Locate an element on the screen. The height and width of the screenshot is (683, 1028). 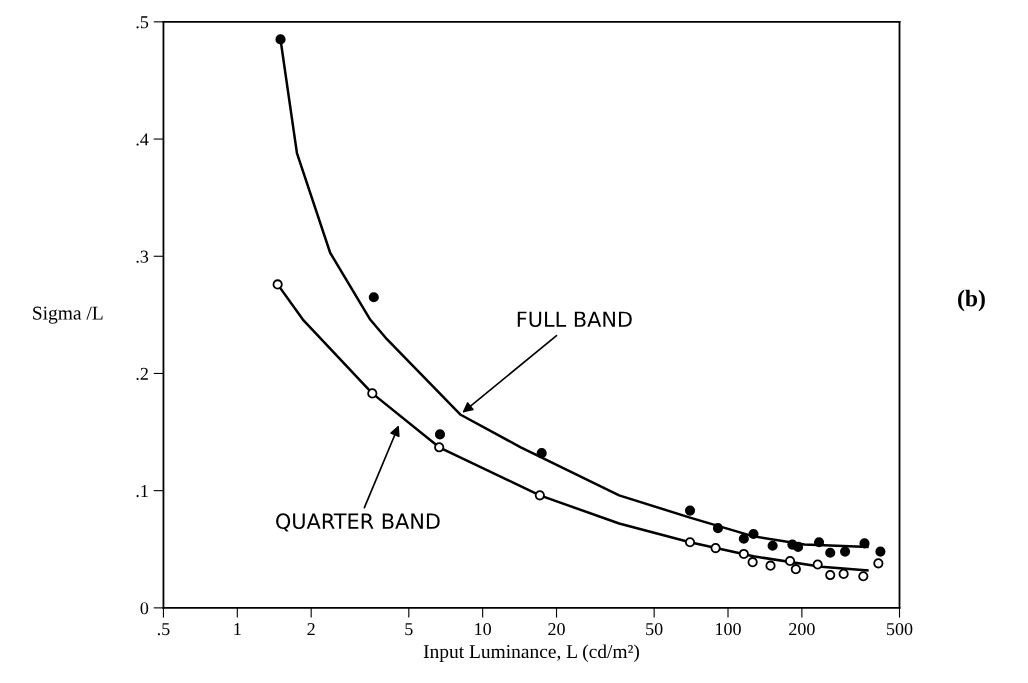
y-tick-label: .5 is located at coordinates (142, 22).